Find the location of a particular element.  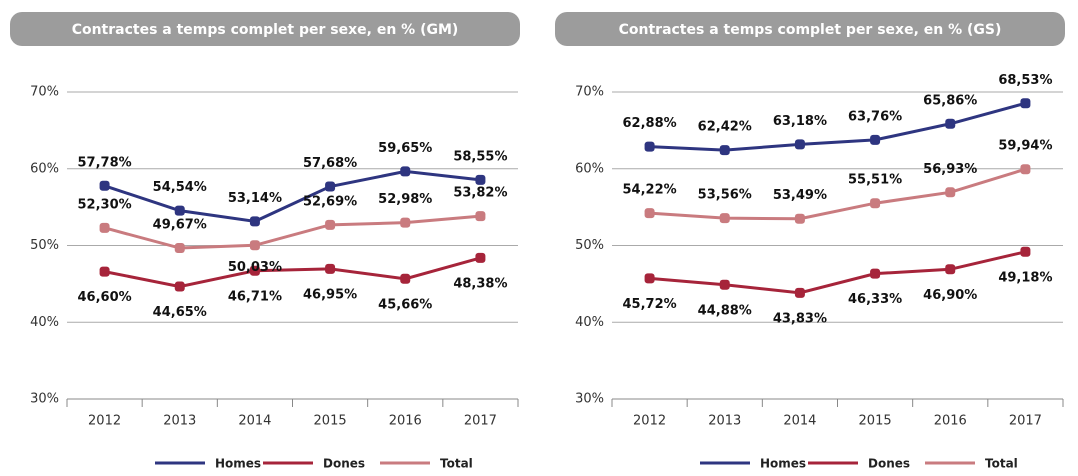

data-label: 48,38% is located at coordinates (480, 283).